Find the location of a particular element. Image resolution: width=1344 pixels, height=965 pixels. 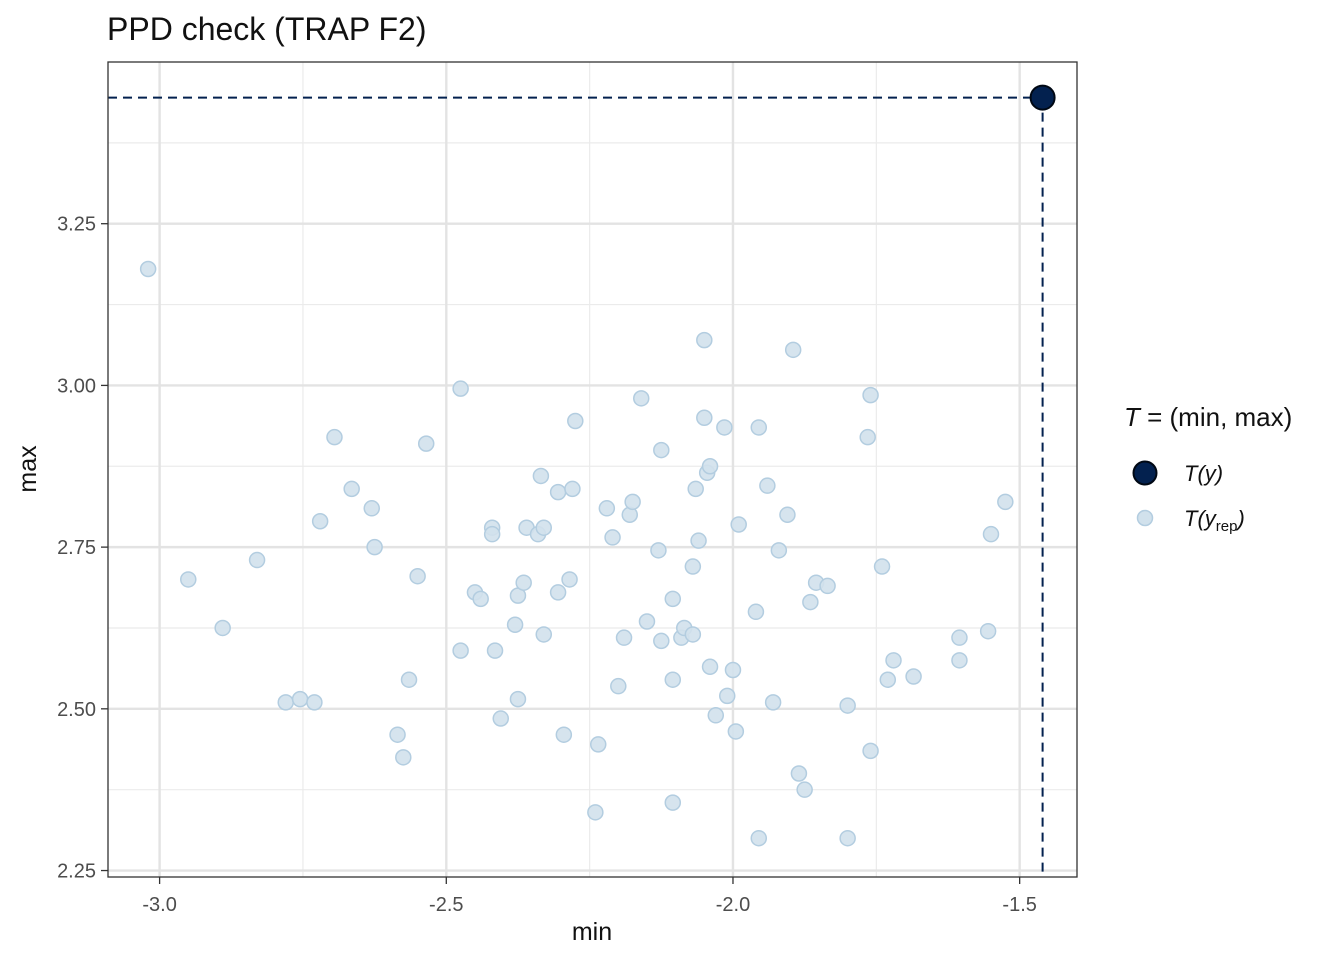

y-tick-label: 3.25 is located at coordinates (76, 225).